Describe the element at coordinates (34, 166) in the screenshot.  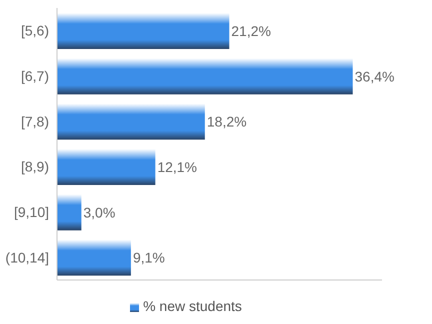
I see `y-tick-label: [8,9)` at that location.